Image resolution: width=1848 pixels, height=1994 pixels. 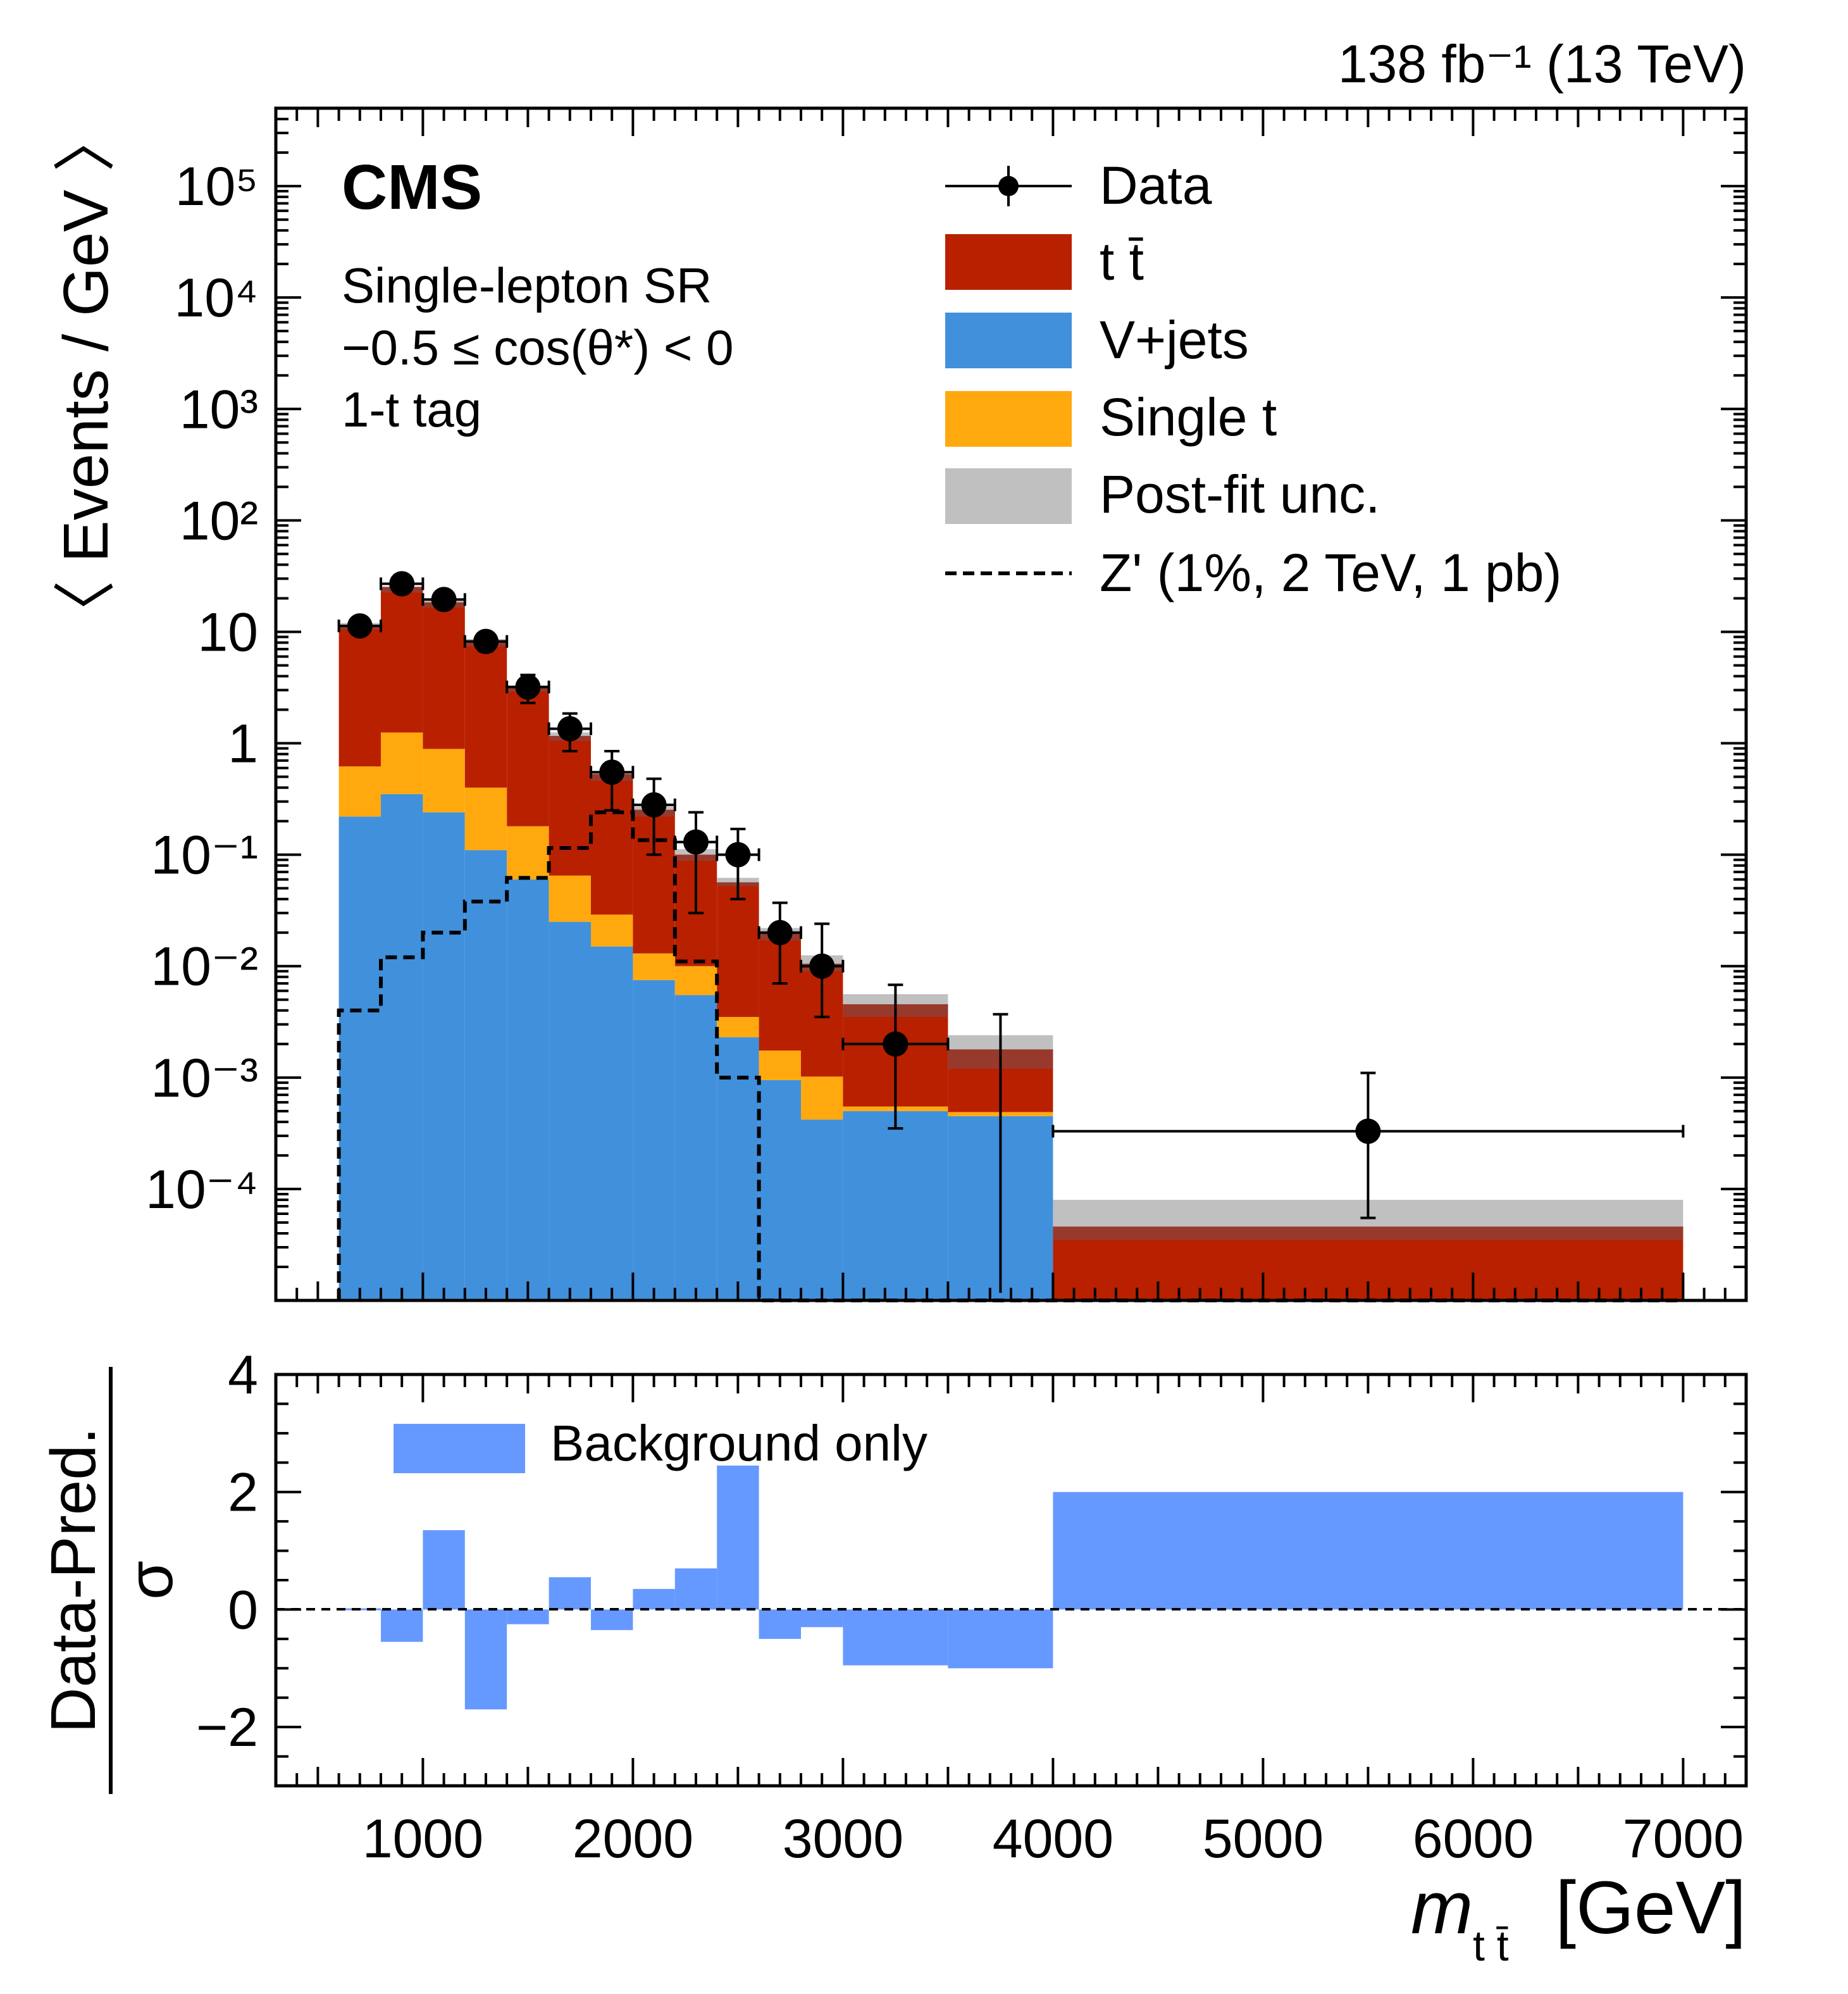 What do you see at coordinates (1174, 340) in the screenshot?
I see `legend-vjets-label: V+jets` at bounding box center [1174, 340].